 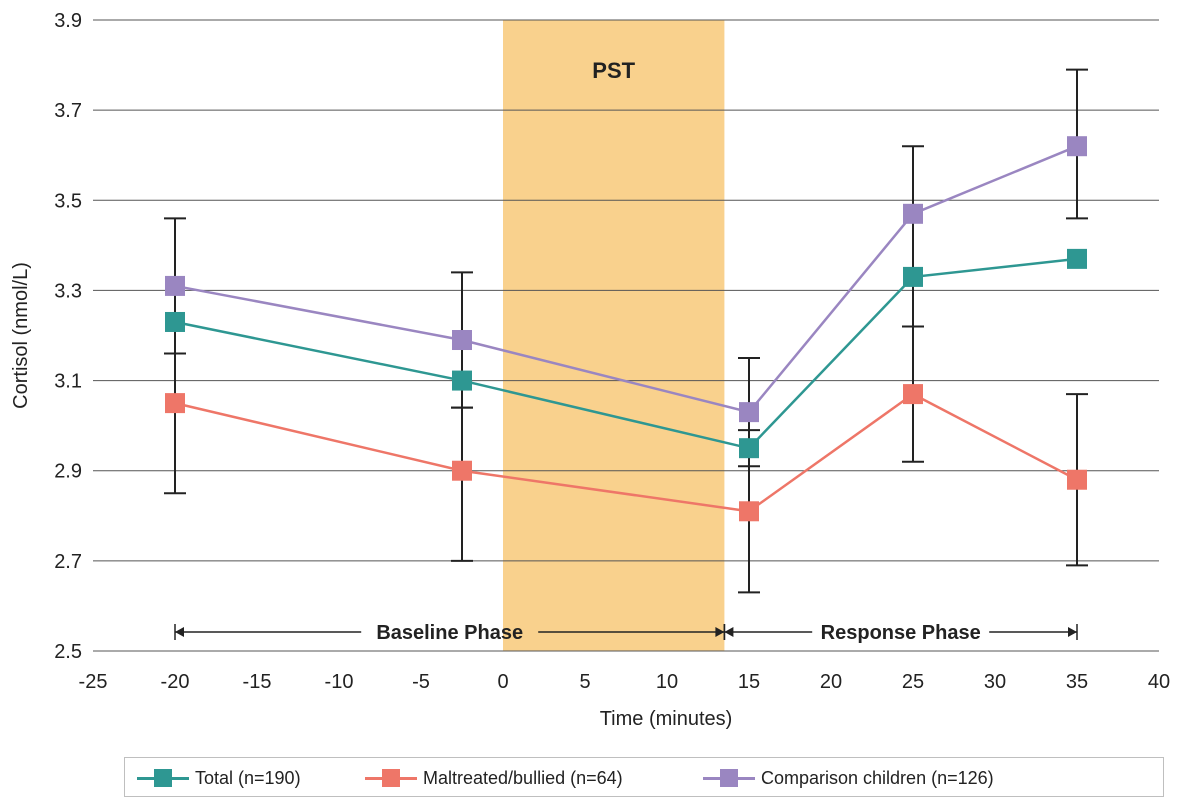 I want to click on x-tick-label: 25, so click(x=913, y=682).